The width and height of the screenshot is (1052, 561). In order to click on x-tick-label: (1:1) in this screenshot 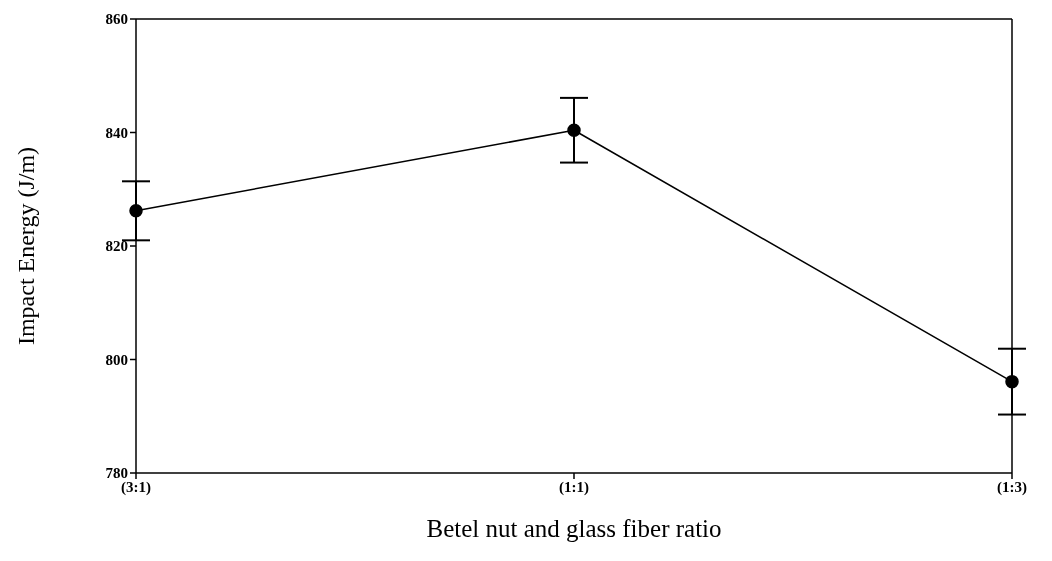, I will do `click(574, 487)`.